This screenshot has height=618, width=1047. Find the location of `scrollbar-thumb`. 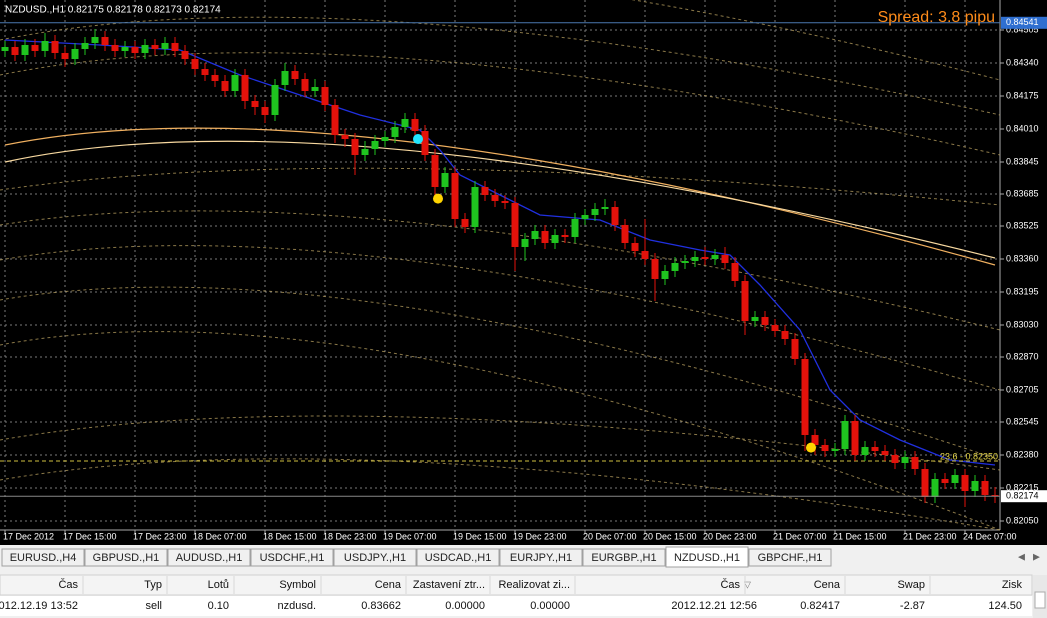

scrollbar-thumb is located at coordinates (1040, 600).